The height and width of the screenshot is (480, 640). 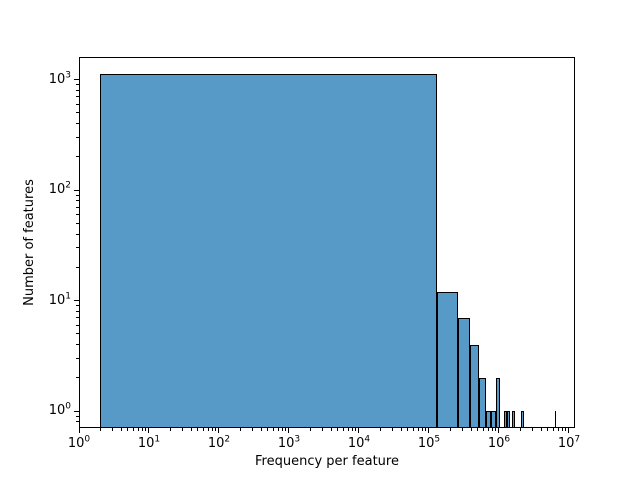 What do you see at coordinates (29, 242) in the screenshot?
I see `y-axis-title: Number of features` at bounding box center [29, 242].